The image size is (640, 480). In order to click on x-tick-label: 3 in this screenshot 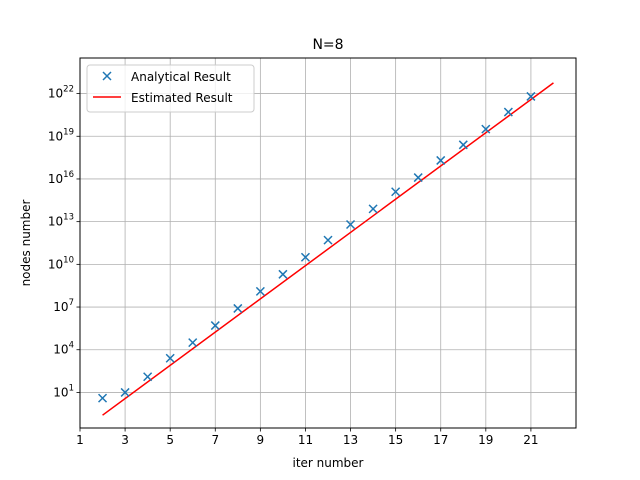, I will do `click(125, 440)`.